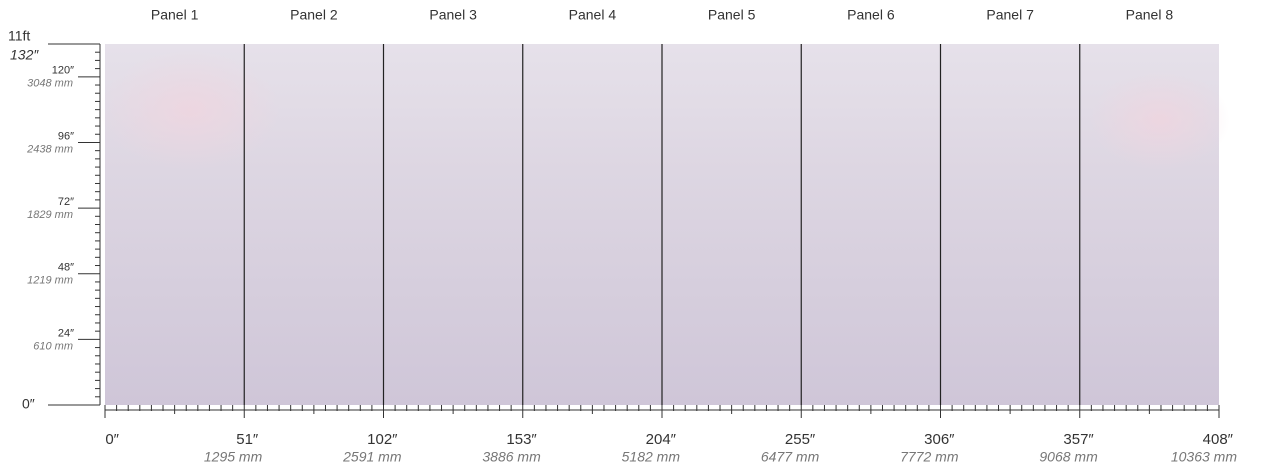 This screenshot has width=1267, height=467. What do you see at coordinates (66, 136) in the screenshot?
I see `y-tick-label: 96″` at bounding box center [66, 136].